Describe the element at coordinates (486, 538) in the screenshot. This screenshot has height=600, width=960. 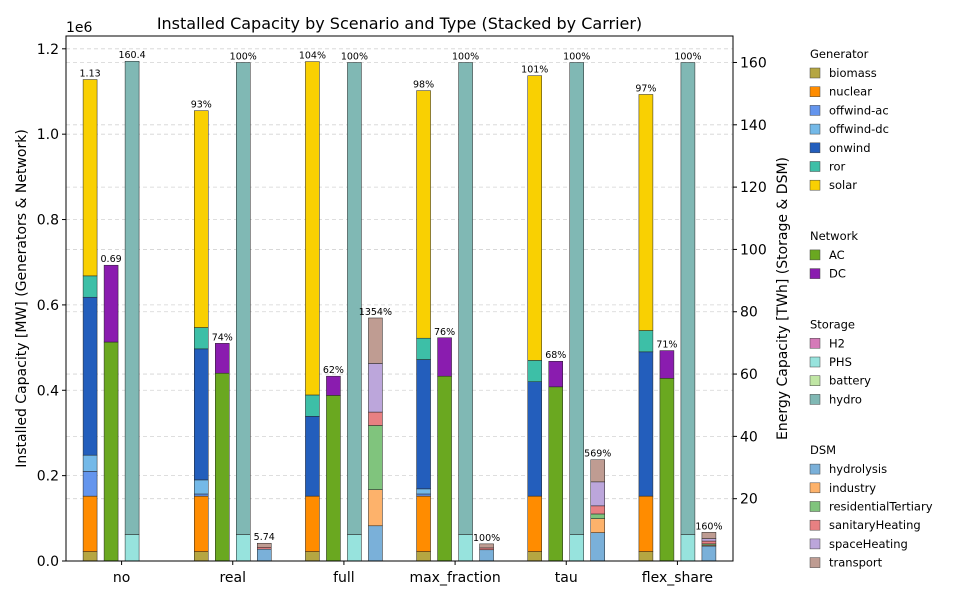
I see `bar-label-dsm-max_fraction: 100%` at that location.